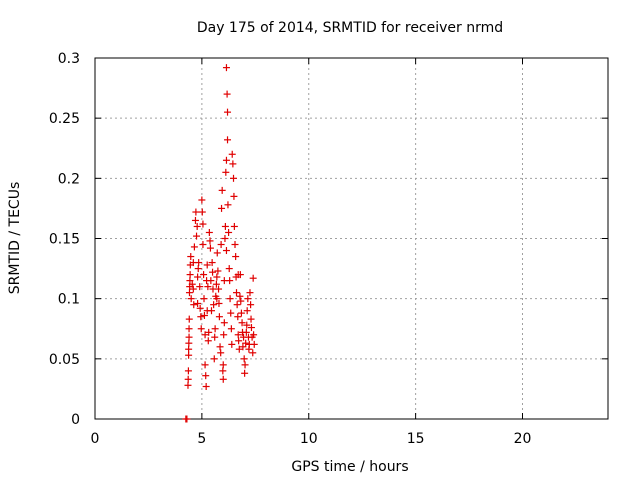  What do you see at coordinates (416, 439) in the screenshot?
I see `x-tick-label: 15` at bounding box center [416, 439].